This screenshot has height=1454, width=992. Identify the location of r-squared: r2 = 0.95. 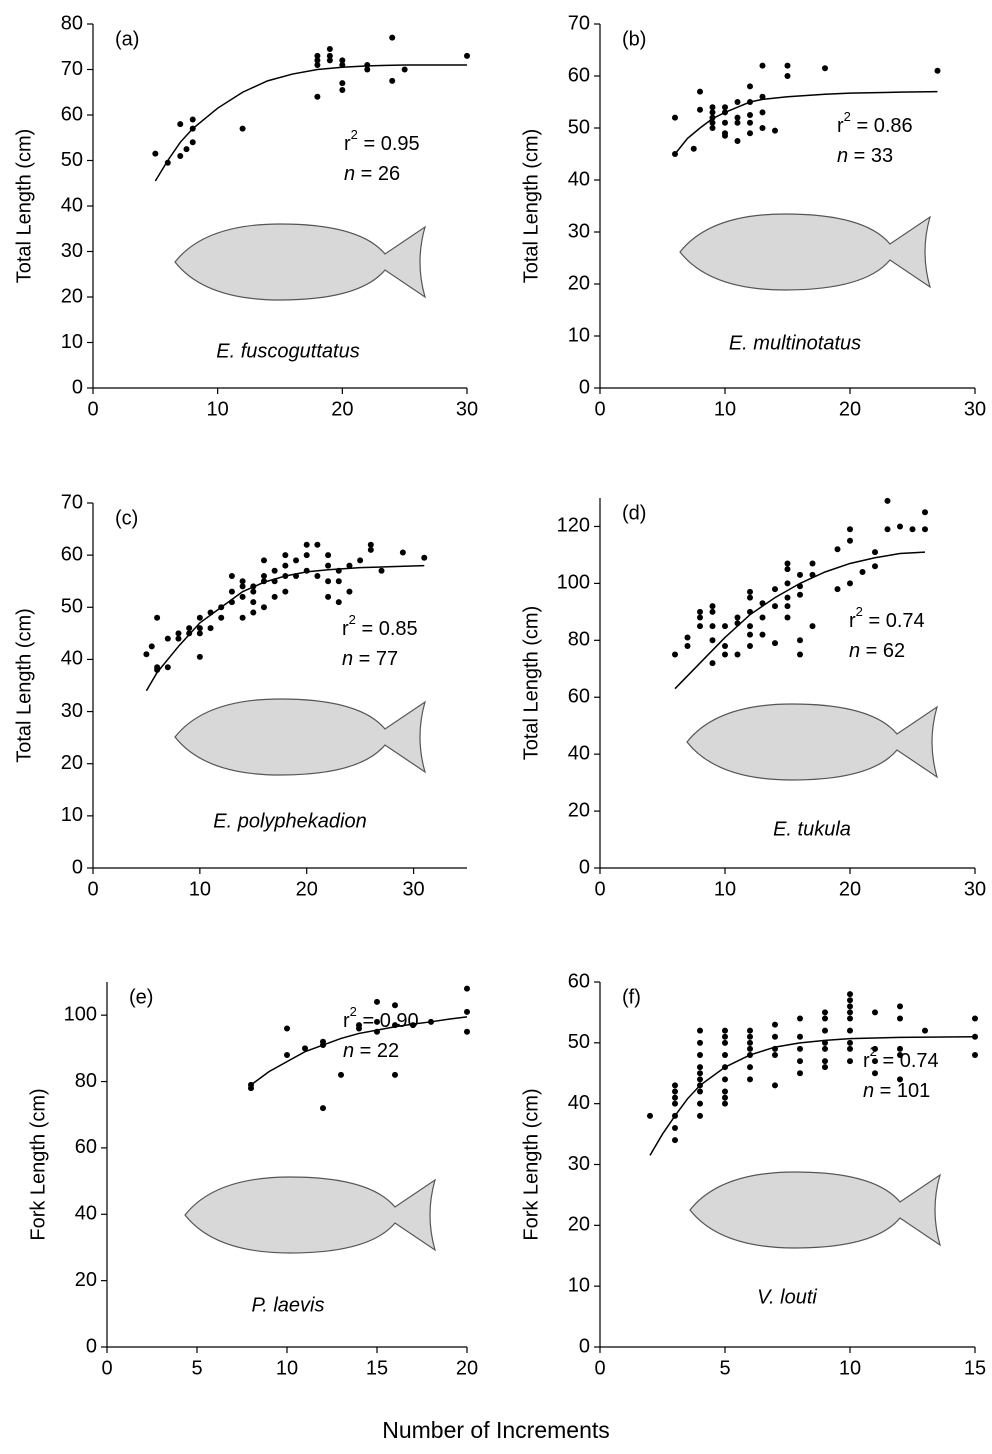
(382, 141).